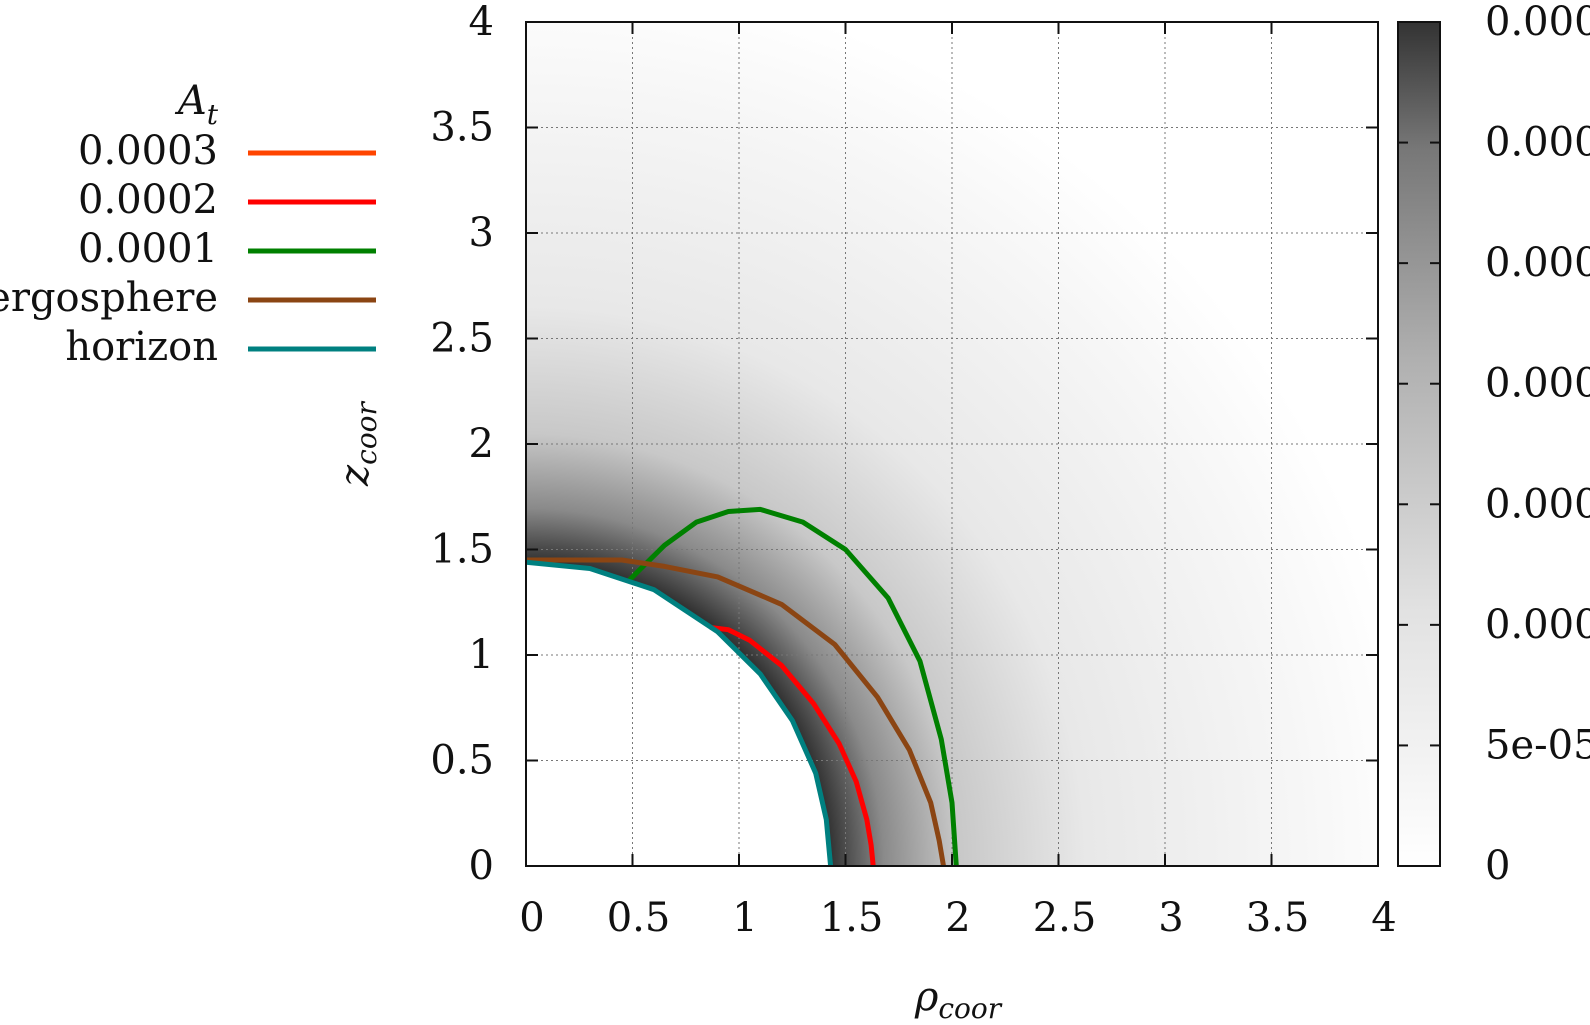  Describe the element at coordinates (481, 22) in the screenshot. I see `y-tick-label: 4` at that location.